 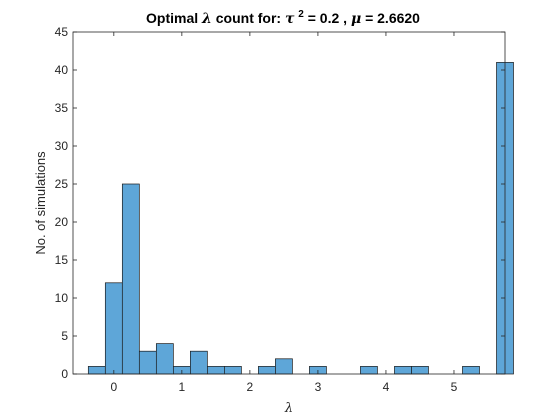 What do you see at coordinates (182, 387) in the screenshot?
I see `x-tick-label: 1` at bounding box center [182, 387].